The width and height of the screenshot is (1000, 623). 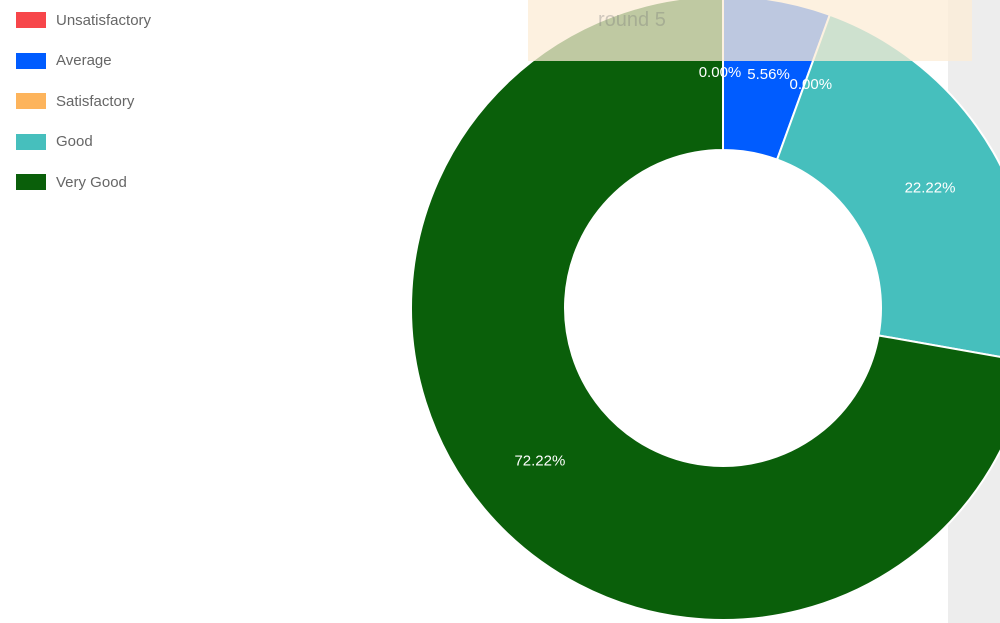 I want to click on legend-item-good: Good, so click(x=83, y=142).